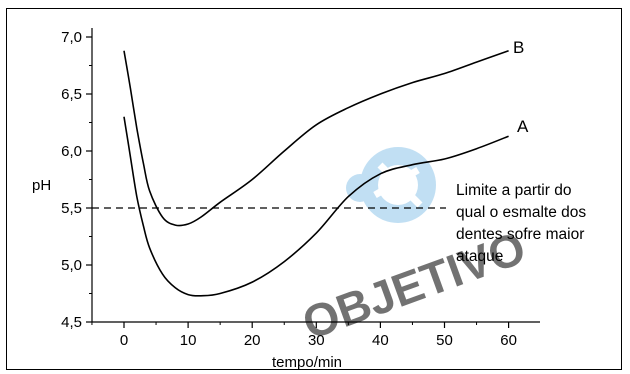 The height and width of the screenshot is (374, 630). Describe the element at coordinates (41, 185) in the screenshot. I see `y-axis-title: pH` at that location.